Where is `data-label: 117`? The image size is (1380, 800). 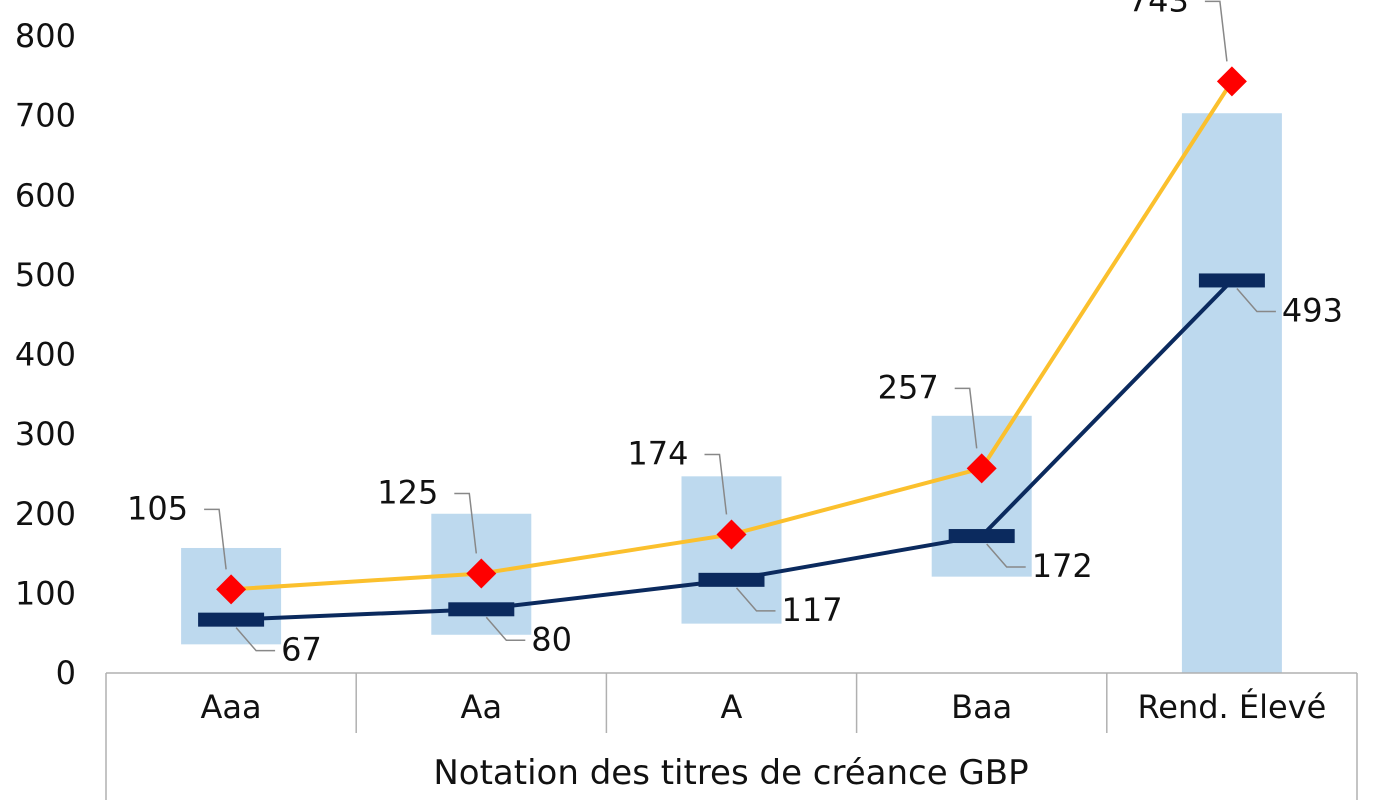
data-label: 117 is located at coordinates (812, 610).